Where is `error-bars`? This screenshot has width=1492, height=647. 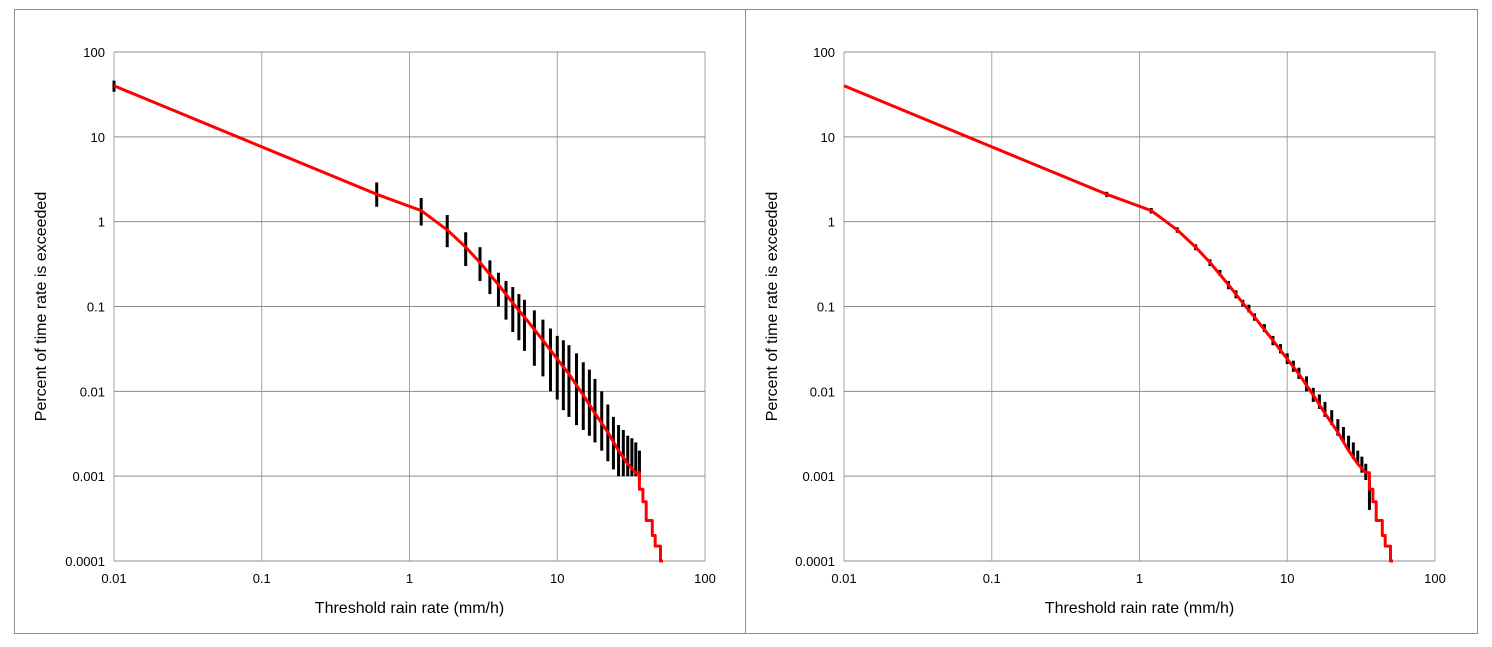
error-bars is located at coordinates (1238, 350).